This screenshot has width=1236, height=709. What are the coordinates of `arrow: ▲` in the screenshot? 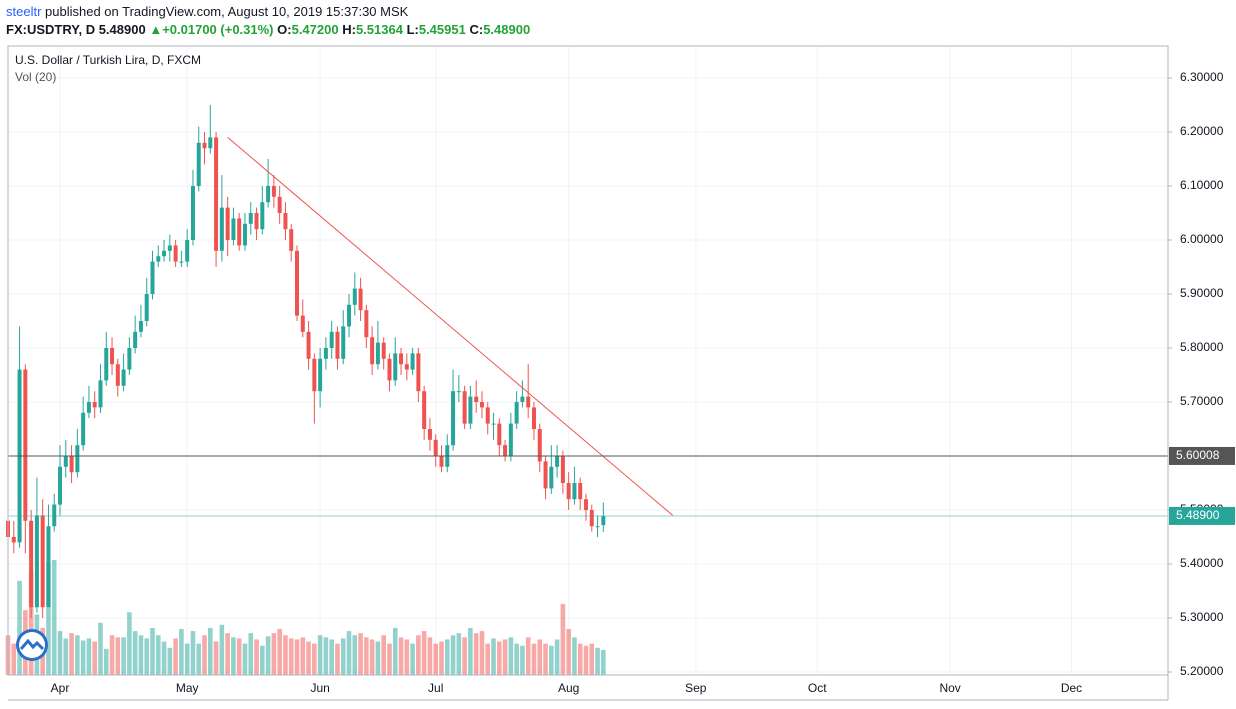 It's located at (156, 29).